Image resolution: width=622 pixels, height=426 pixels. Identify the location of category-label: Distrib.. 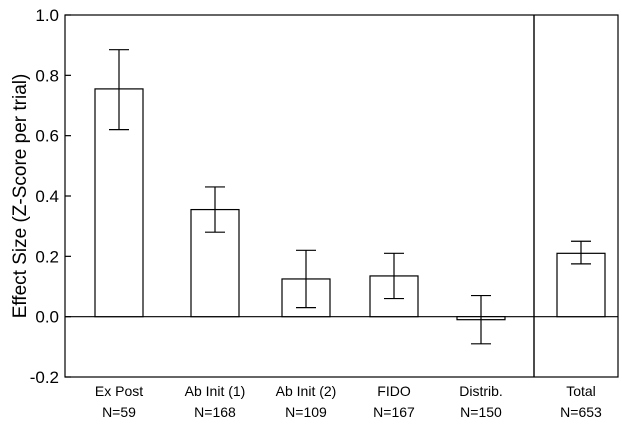
(481, 391).